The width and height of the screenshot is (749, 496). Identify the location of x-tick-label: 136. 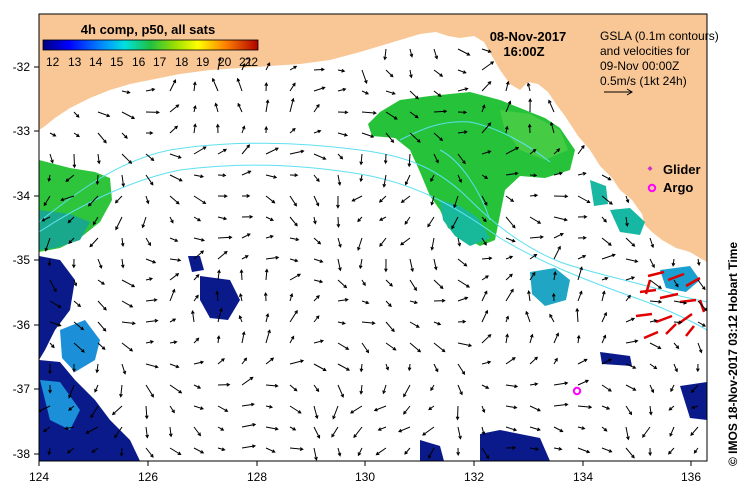
(691, 477).